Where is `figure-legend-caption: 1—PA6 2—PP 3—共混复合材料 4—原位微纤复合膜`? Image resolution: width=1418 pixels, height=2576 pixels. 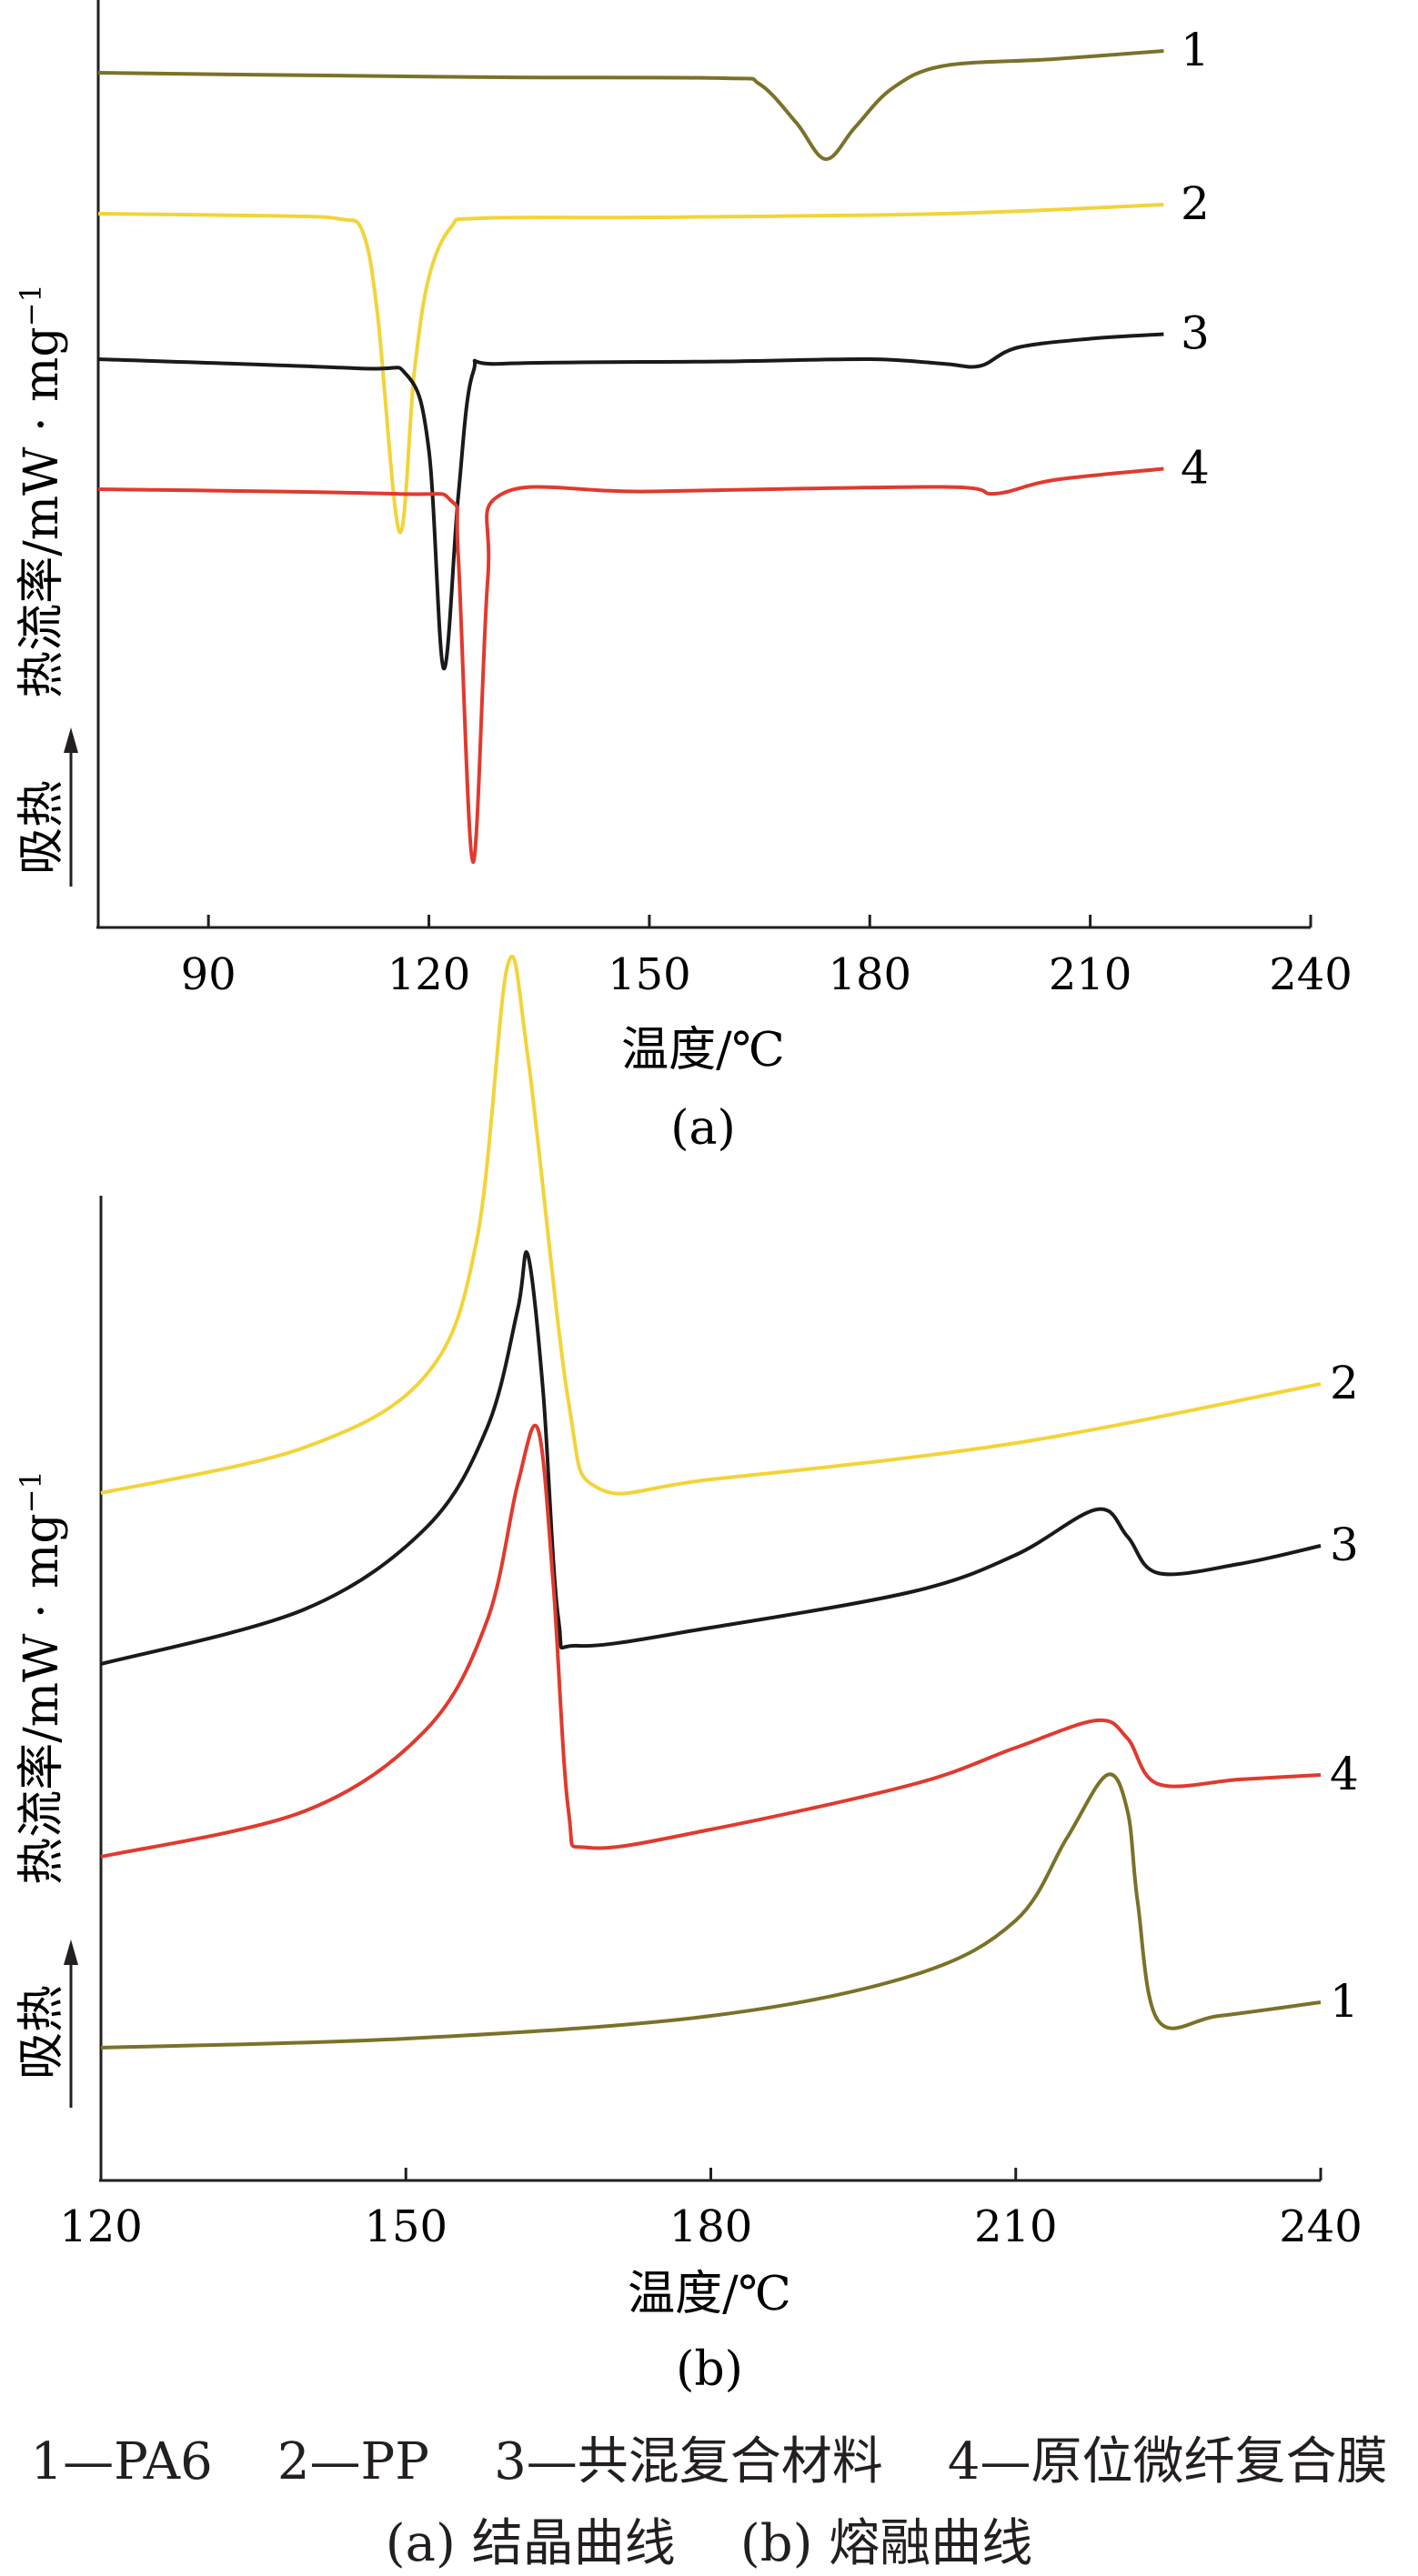
figure-legend-caption: 1—PA6 2—PP 3—共混复合材料 4—原位微纤复合膜 is located at coordinates (709, 2461).